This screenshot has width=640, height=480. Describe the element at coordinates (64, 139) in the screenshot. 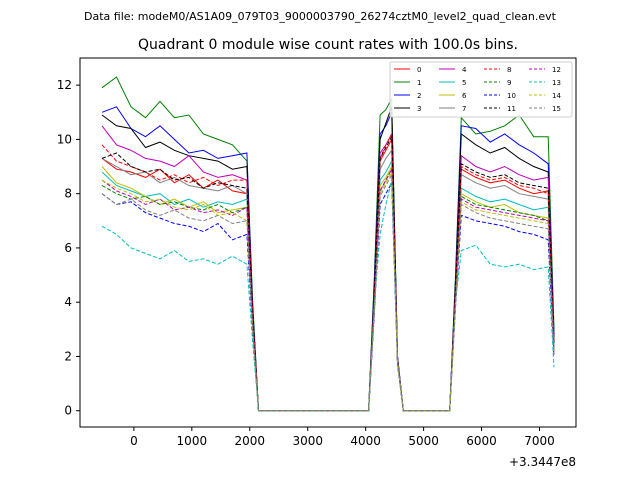

I see `y-tick-label: 10` at that location.